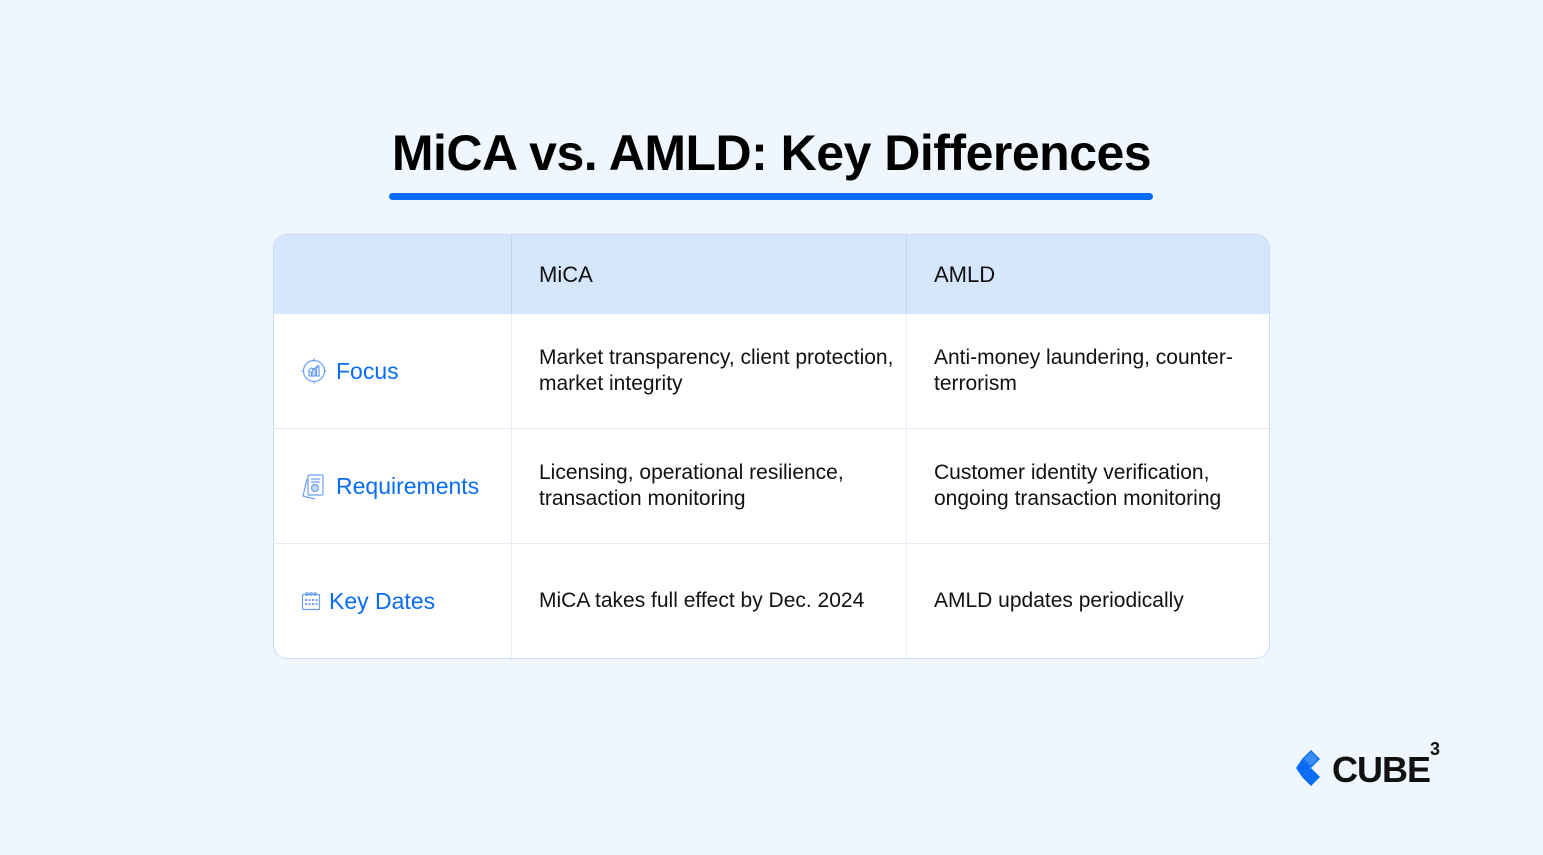 This screenshot has height=855, width=1543. Describe the element at coordinates (382, 601) in the screenshot. I see `row-label-text: Key Dates` at that location.